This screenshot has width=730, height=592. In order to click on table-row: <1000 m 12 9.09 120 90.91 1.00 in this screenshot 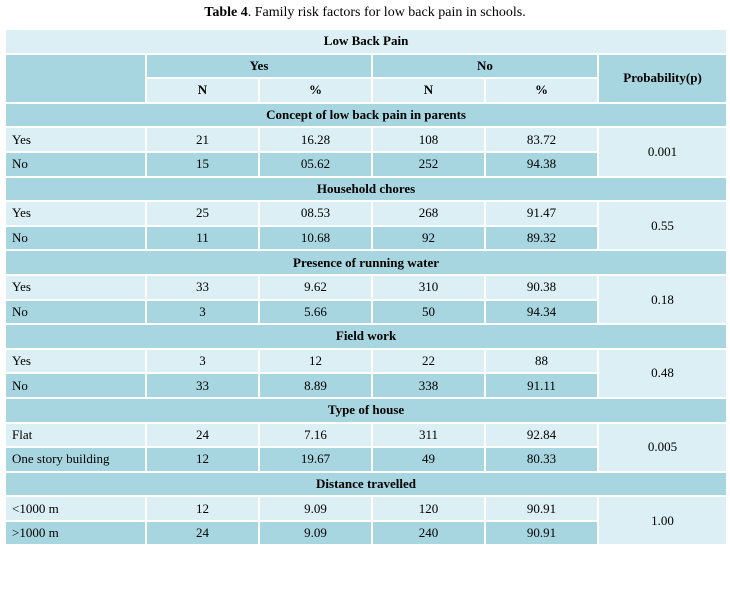, I will do `click(366, 521)`.